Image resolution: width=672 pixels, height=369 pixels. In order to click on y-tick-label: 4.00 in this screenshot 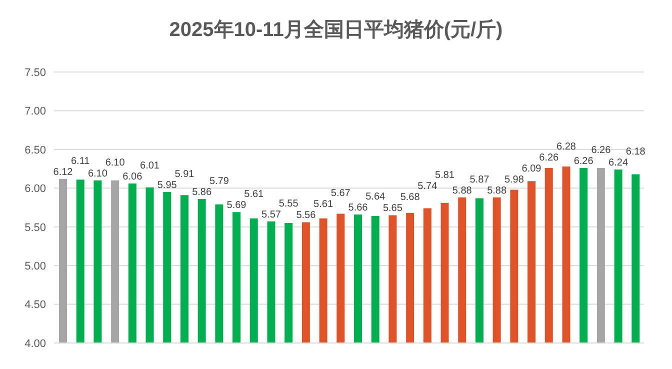, I will do `click(35, 344)`.